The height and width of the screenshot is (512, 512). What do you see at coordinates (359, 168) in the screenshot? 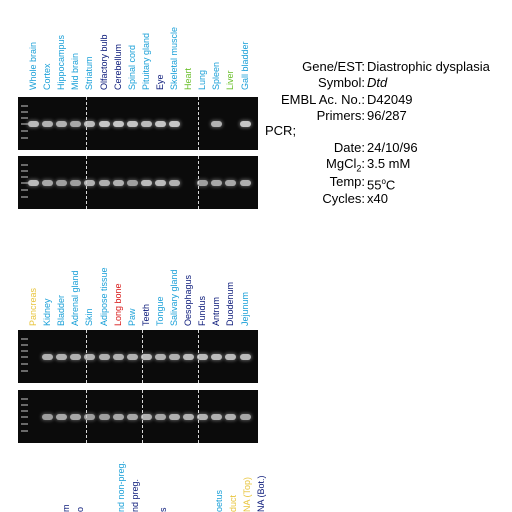
I see `mgcl-subscript: 2` at bounding box center [359, 168].